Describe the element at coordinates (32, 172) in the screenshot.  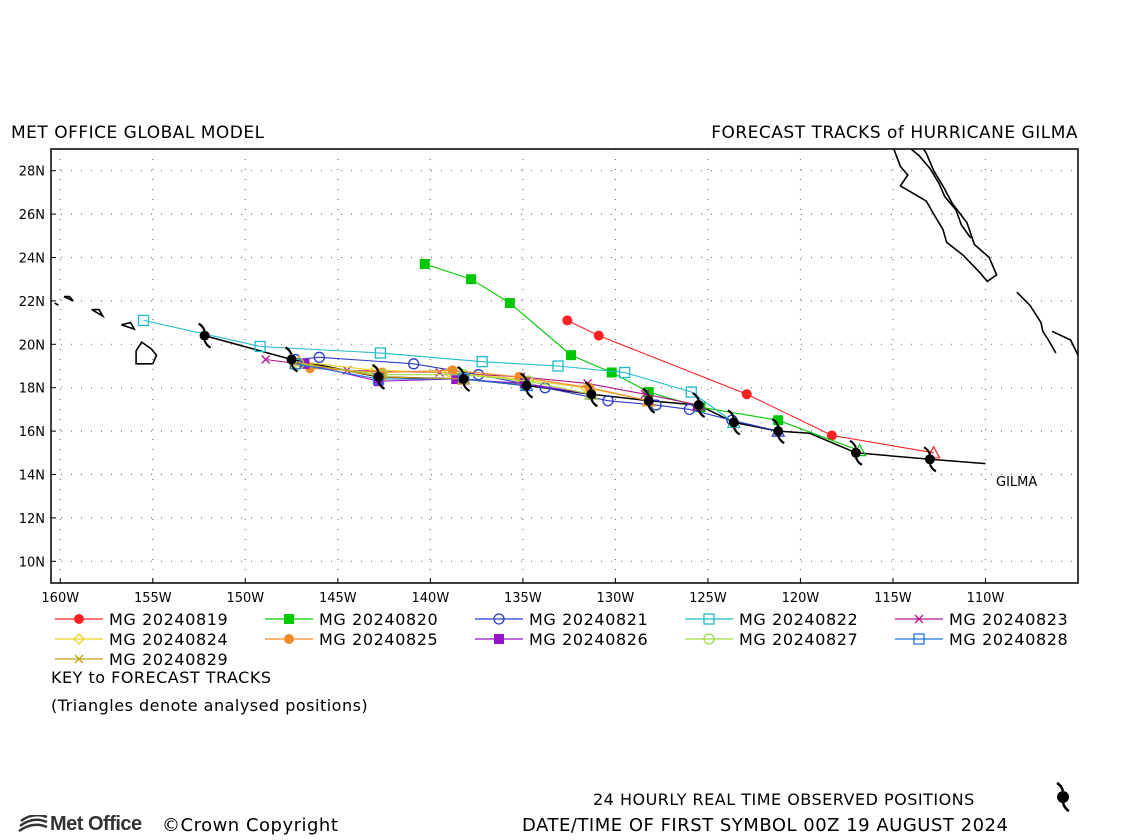
I see `lat-tick-label: 28N` at that location.